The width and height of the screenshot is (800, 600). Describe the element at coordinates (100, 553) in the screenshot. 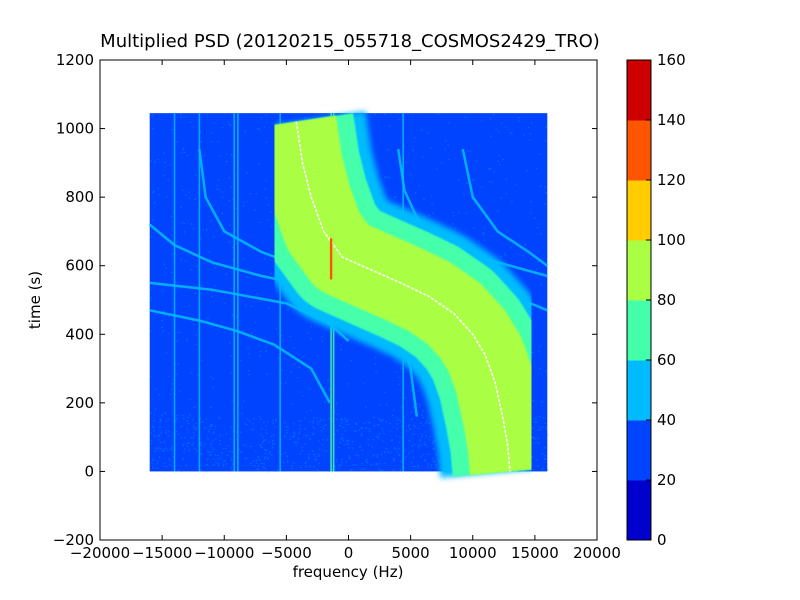

I see `x-tick-label: −20000` at that location.